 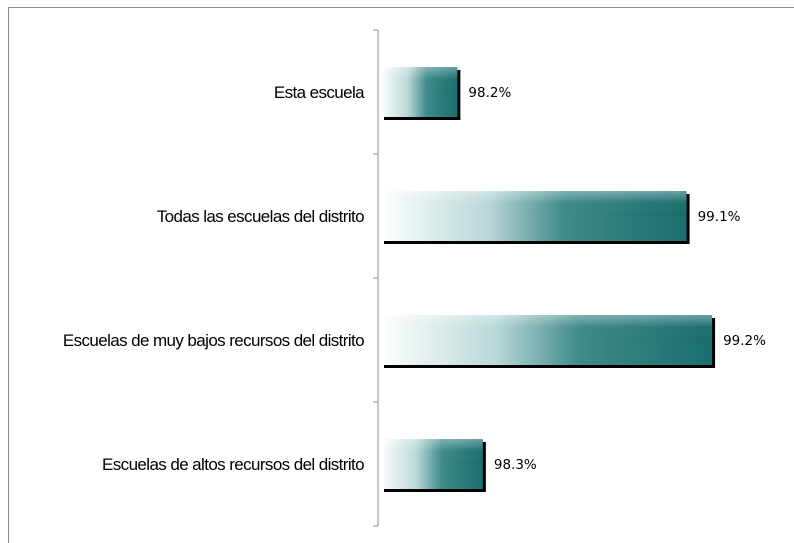 I want to click on value-label: 99.2%, so click(x=744, y=341).